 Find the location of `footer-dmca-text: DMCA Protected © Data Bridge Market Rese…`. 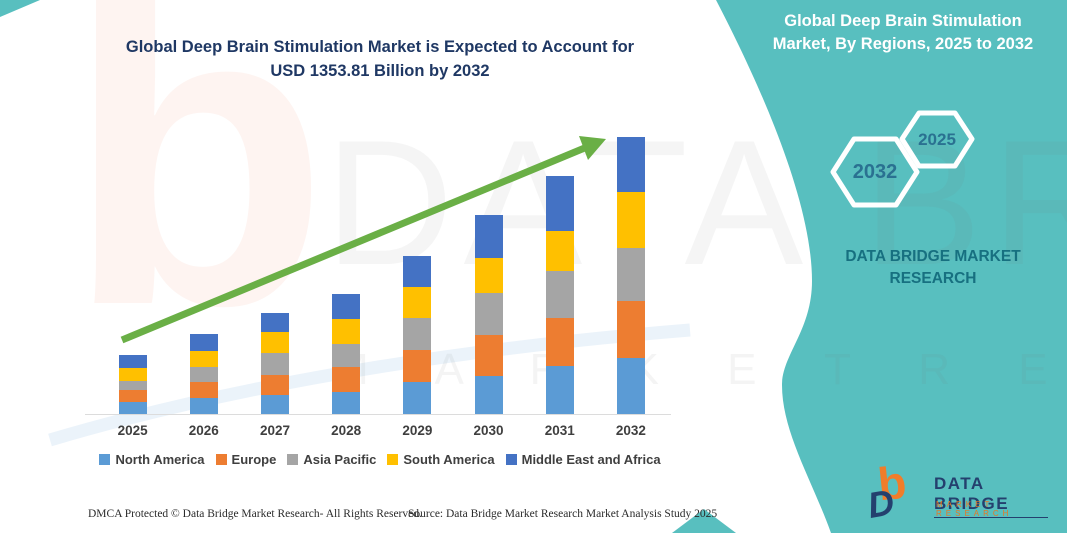

footer-dmca-text: DMCA Protected © Data Bridge Market Rese… is located at coordinates (255, 514).